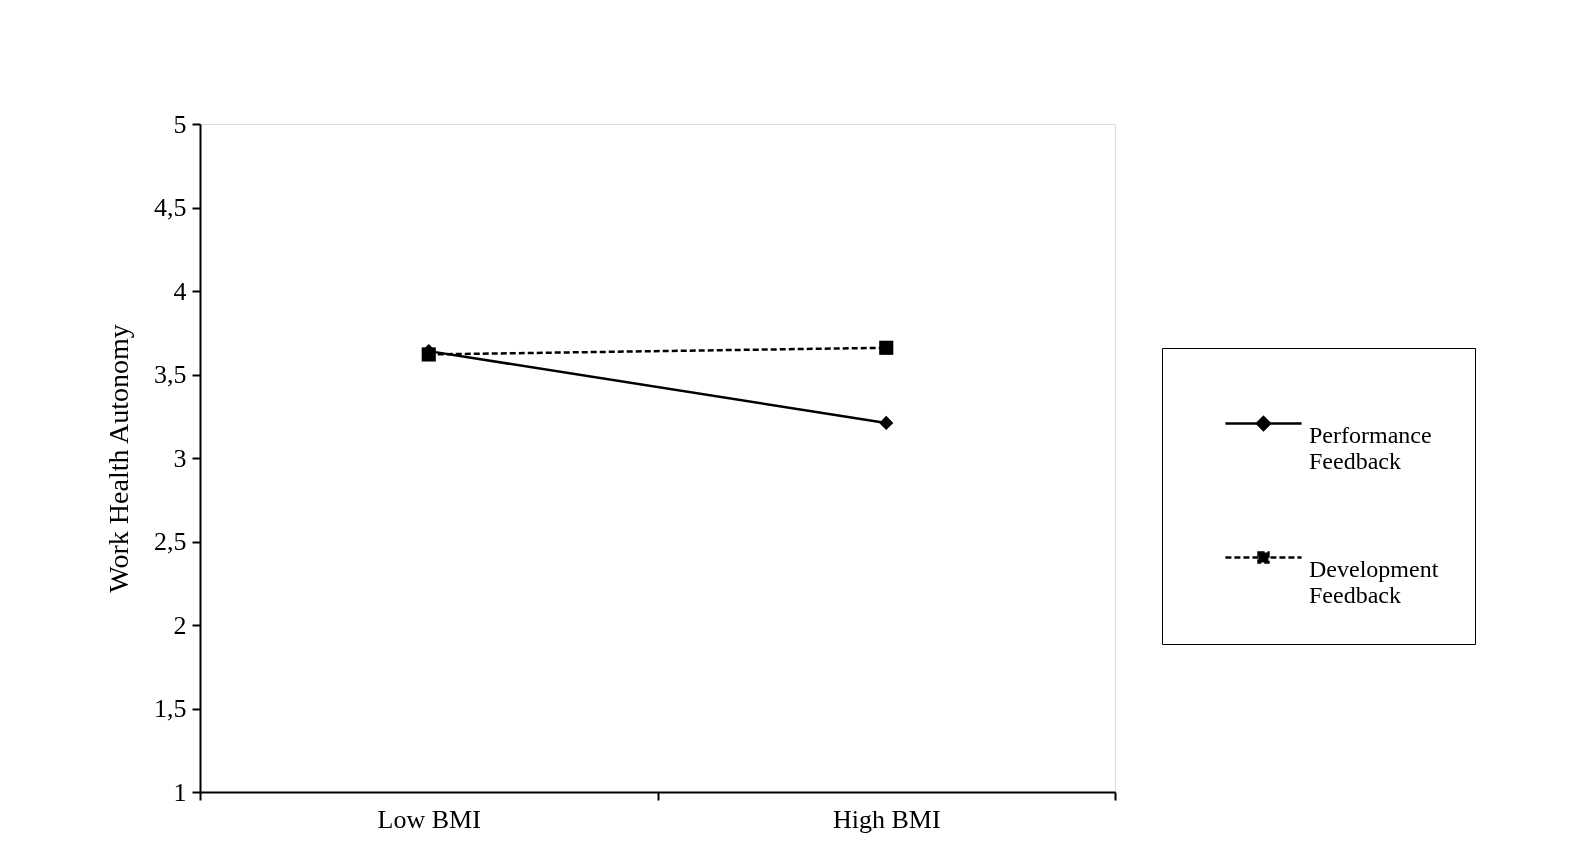  Describe the element at coordinates (180, 291) in the screenshot. I see `y-tick-label: 4` at that location.